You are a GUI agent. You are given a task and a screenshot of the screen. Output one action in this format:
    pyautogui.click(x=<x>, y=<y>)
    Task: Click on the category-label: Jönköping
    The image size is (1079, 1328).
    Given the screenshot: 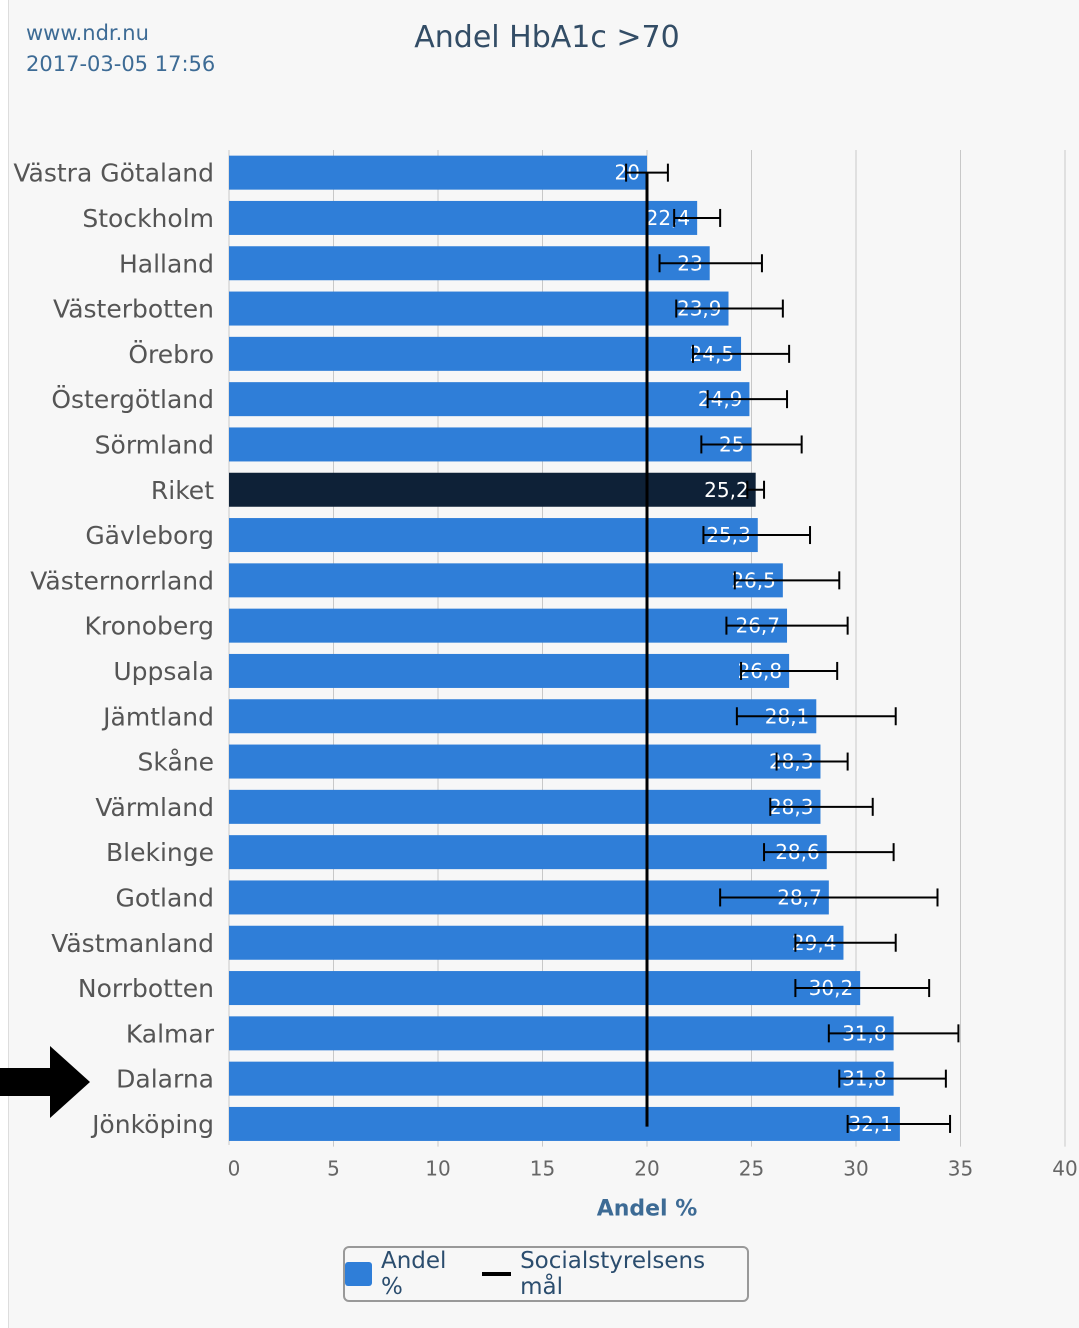 What is the action you would take?
    pyautogui.click(x=152, y=1124)
    